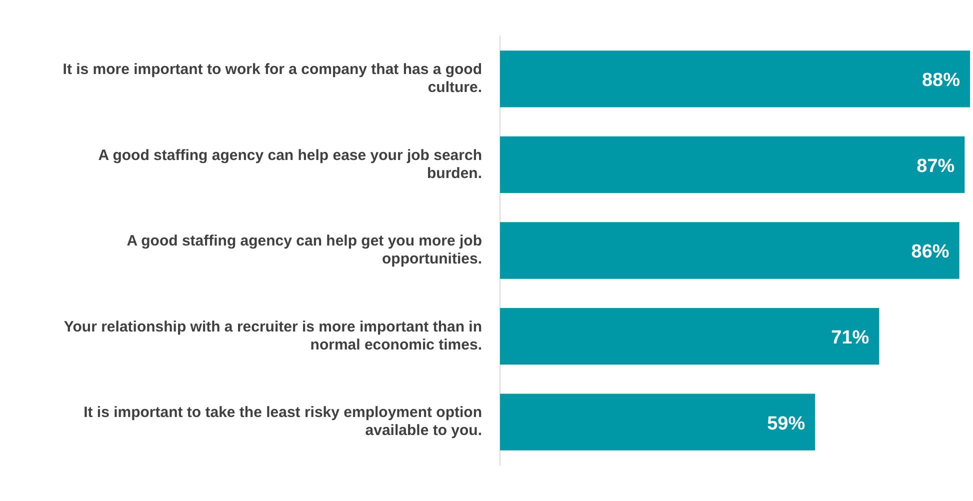 The height and width of the screenshot is (501, 973). Describe the element at coordinates (941, 81) in the screenshot. I see `data-label: 88%` at that location.